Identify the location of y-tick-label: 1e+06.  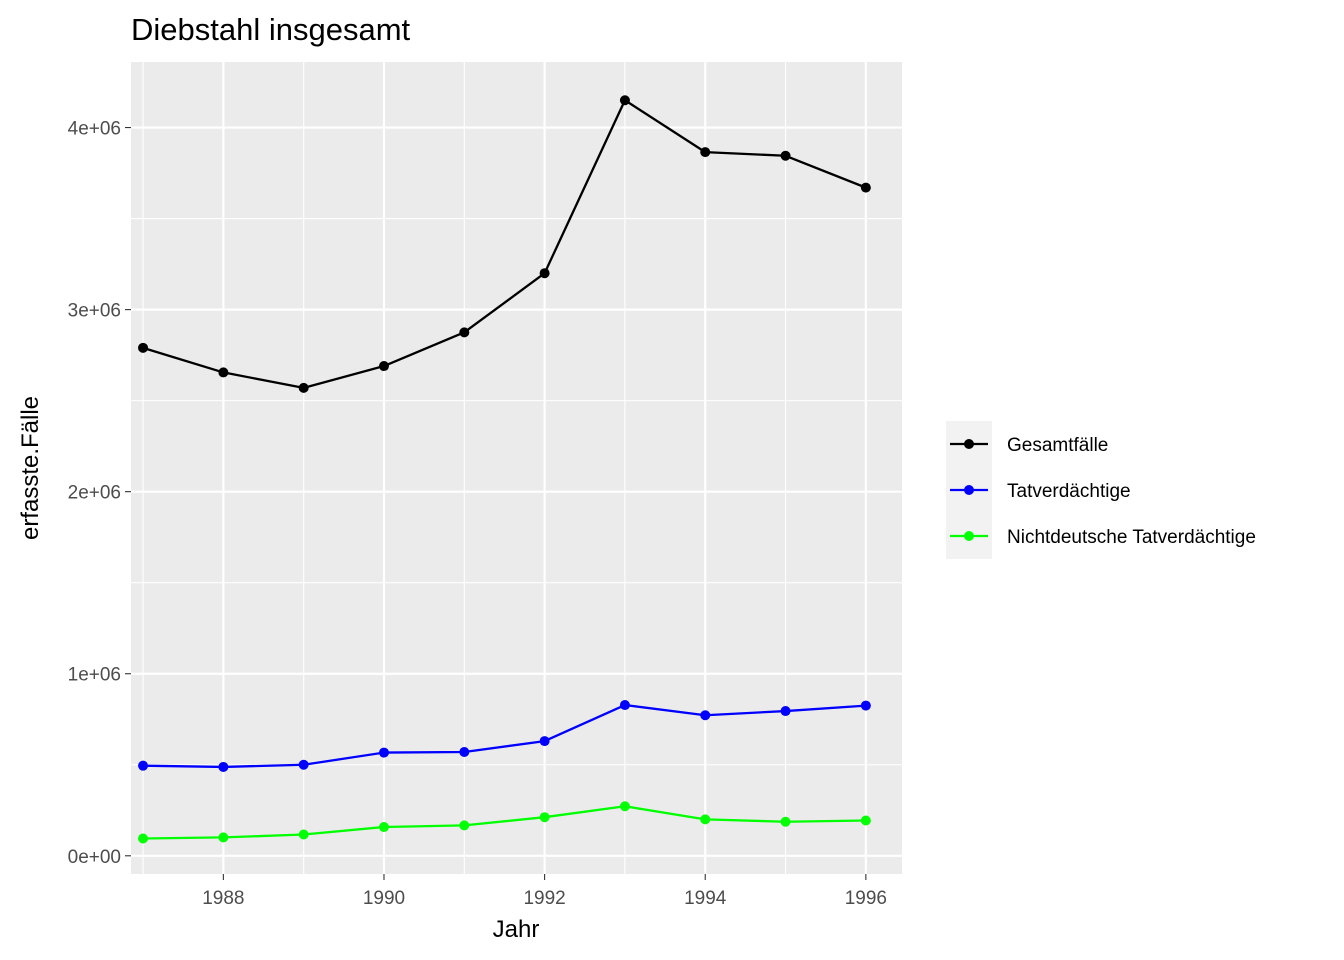
(94, 675).